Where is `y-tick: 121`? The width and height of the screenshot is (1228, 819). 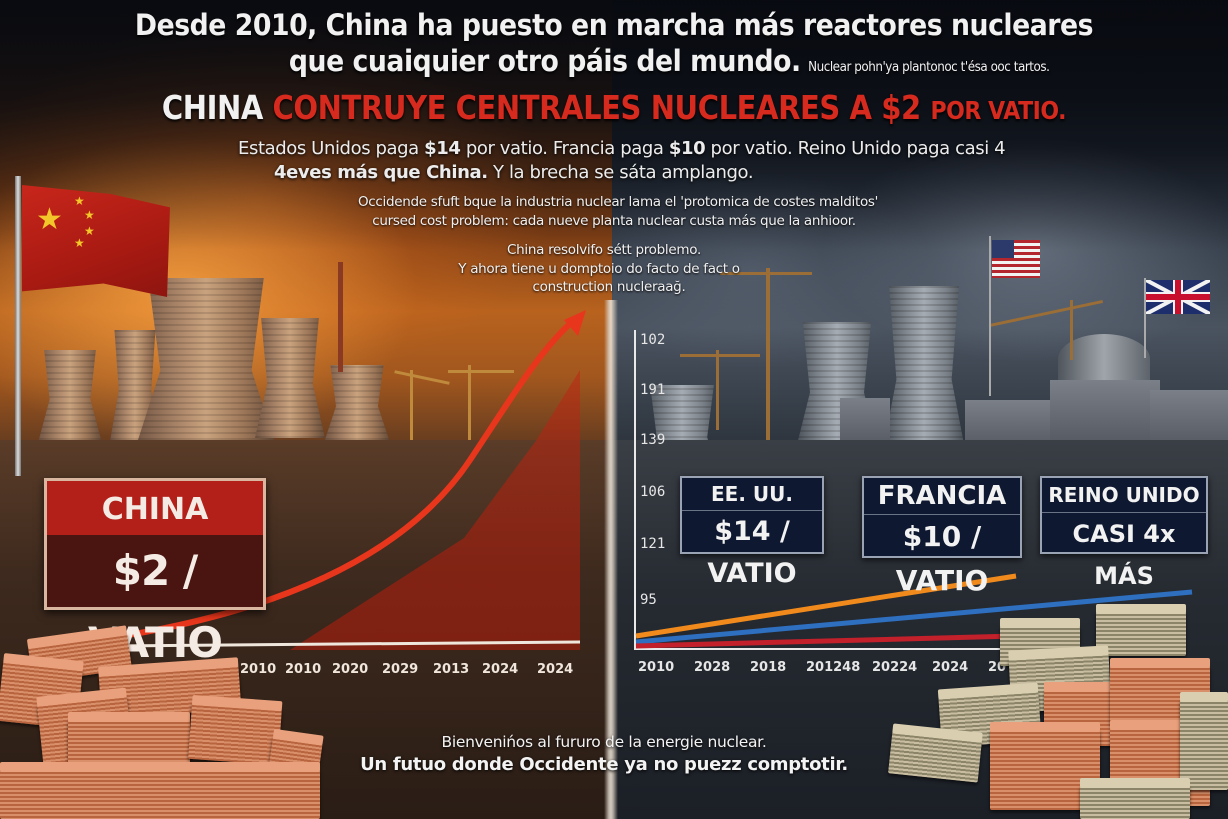 y-tick: 121 is located at coordinates (653, 544).